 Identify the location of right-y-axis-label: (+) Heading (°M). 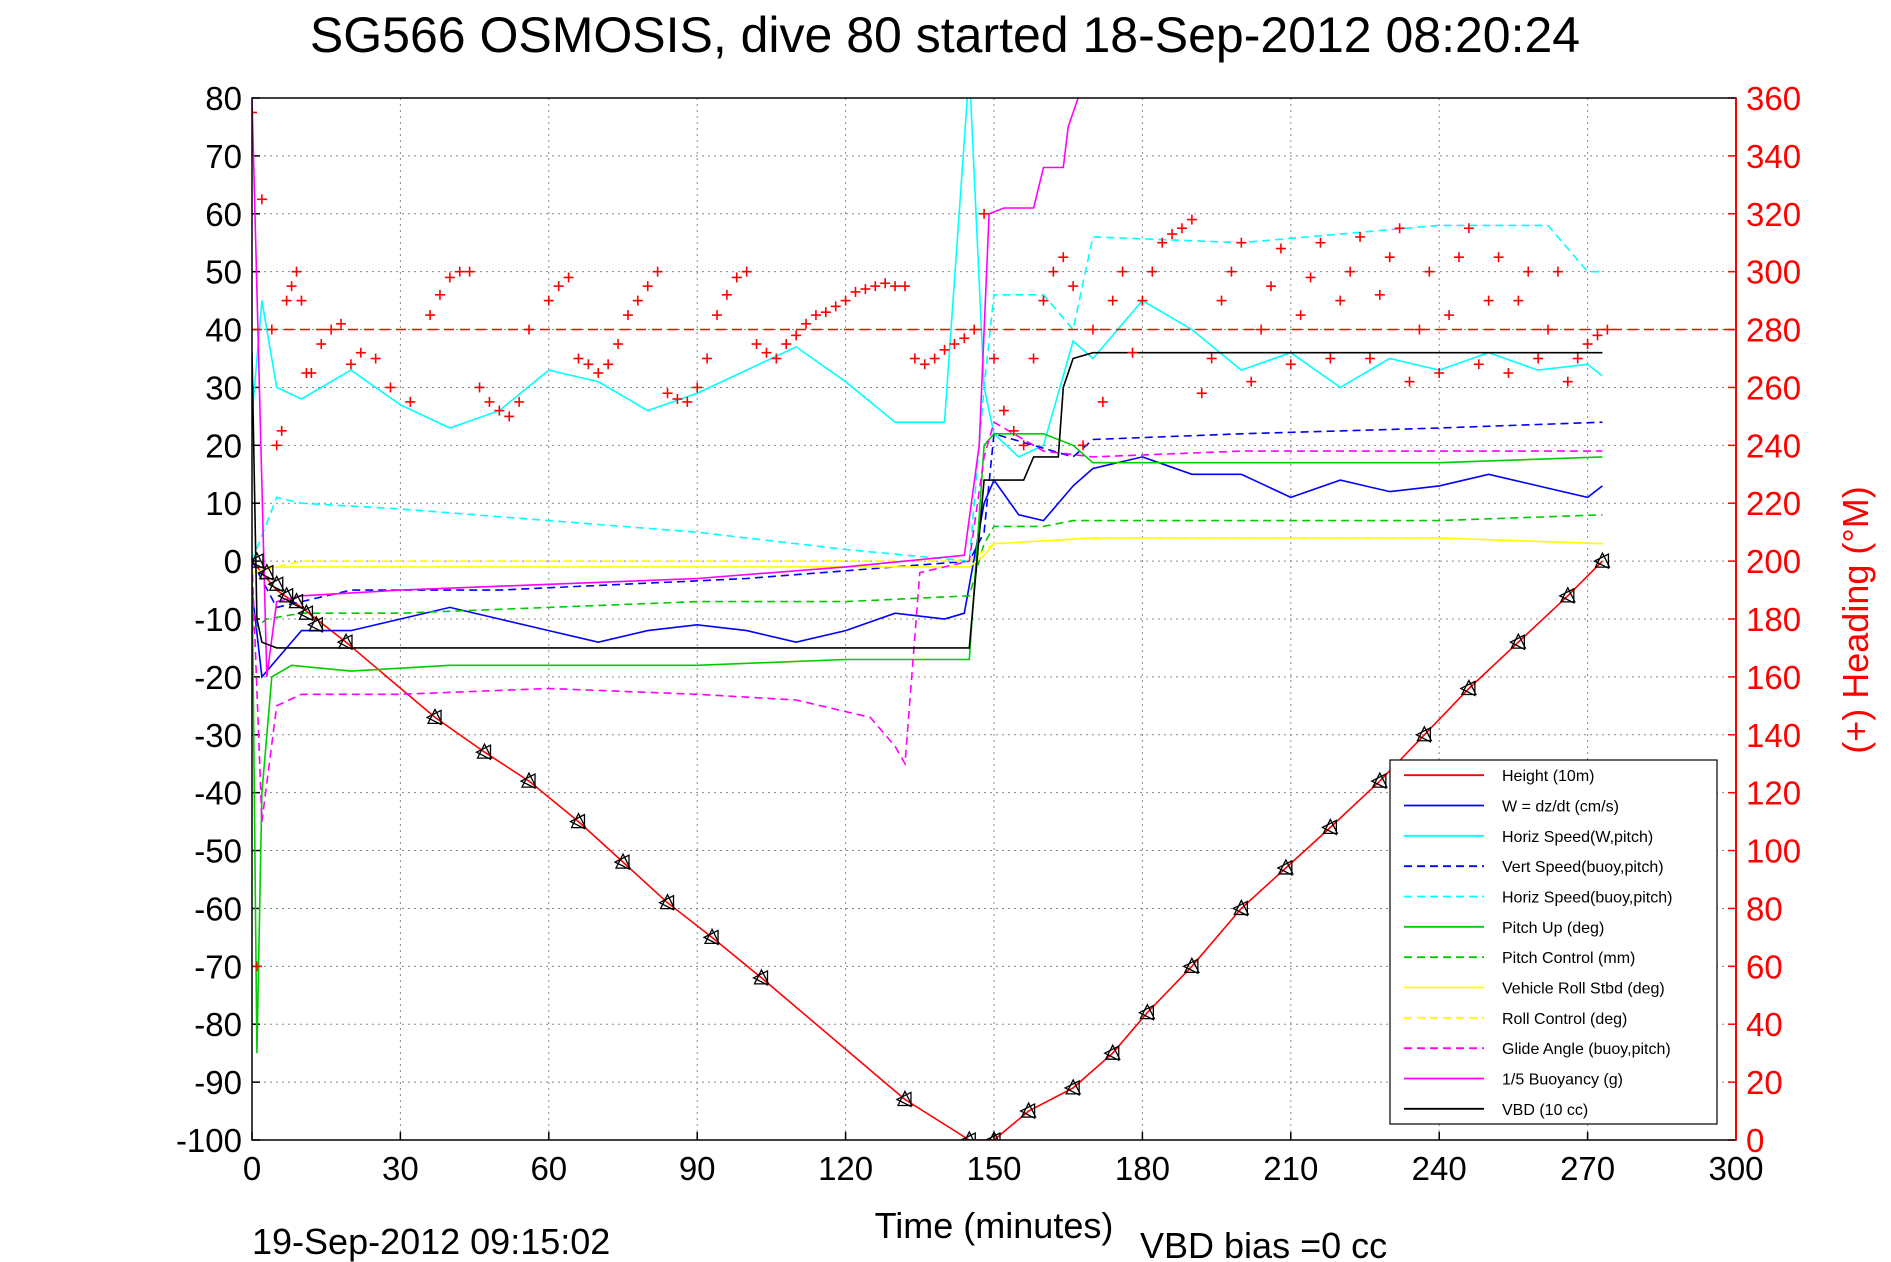
(1855, 619).